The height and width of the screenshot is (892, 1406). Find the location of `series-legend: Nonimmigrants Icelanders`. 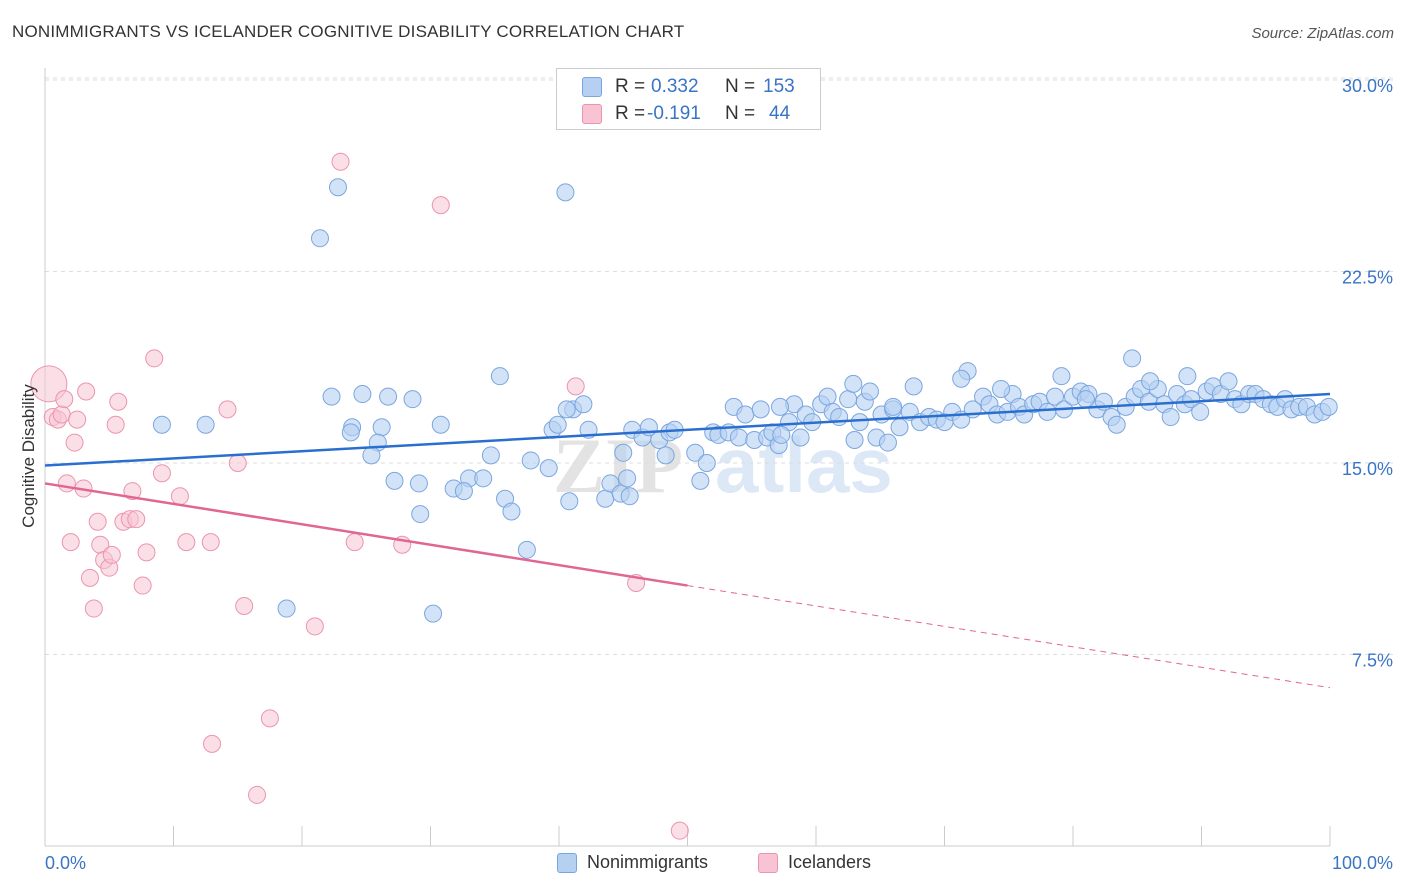

series-legend: Nonimmigrants Icelanders is located at coordinates (703, 865).